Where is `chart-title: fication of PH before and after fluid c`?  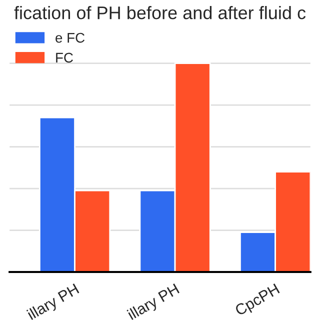
chart-title: fication of PH before and after fluid c is located at coordinates (160, 13).